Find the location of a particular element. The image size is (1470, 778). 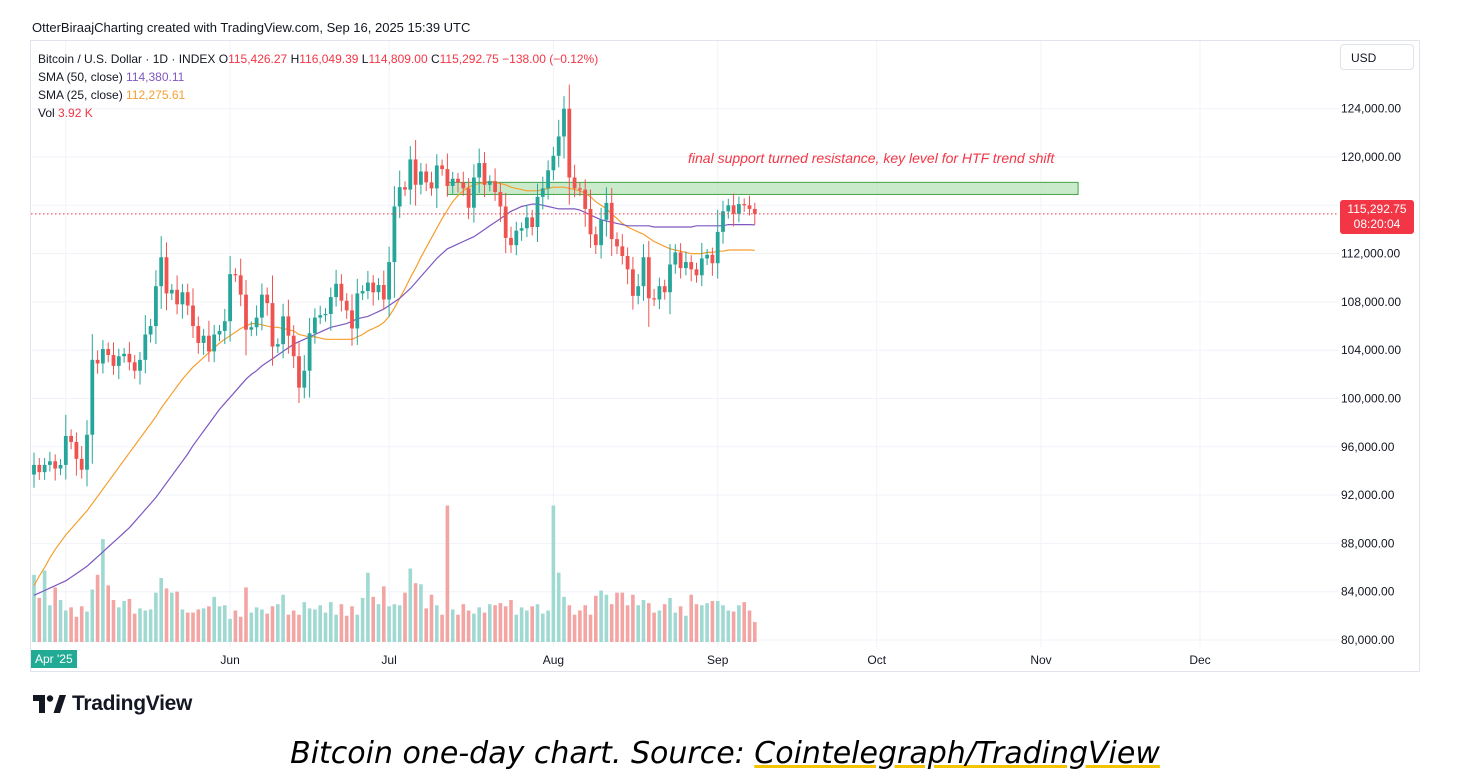

x-tick-label: Jul is located at coordinates (388, 660).